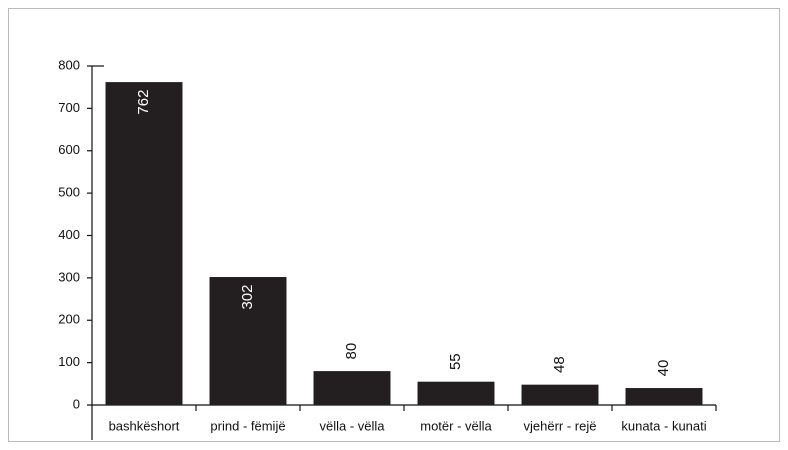  Describe the element at coordinates (559, 364) in the screenshot. I see `data-label: 48` at that location.